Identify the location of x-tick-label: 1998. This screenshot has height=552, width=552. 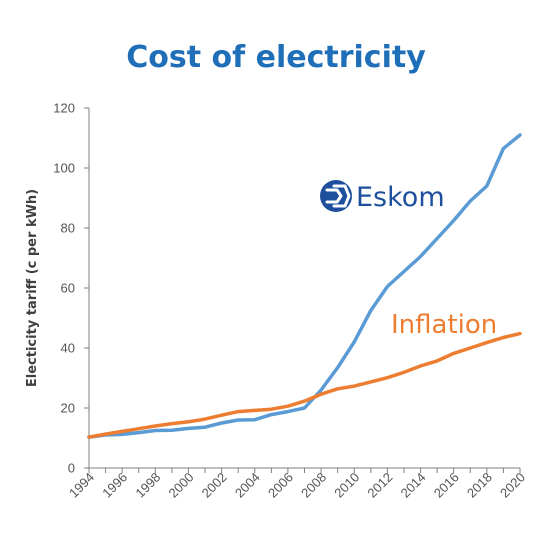
(147, 485).